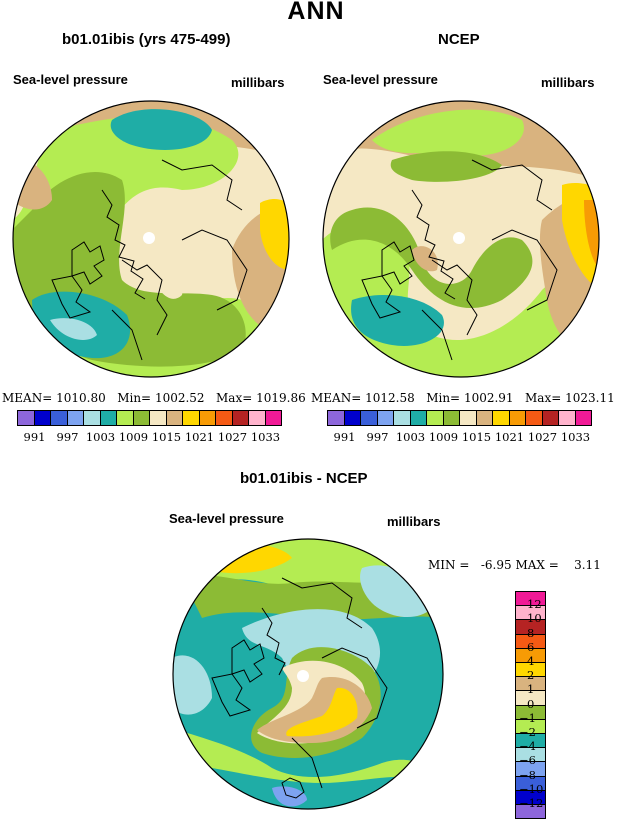 This screenshot has width=632, height=819. I want to click on diff-field: Sea-level pressure, so click(226, 518).